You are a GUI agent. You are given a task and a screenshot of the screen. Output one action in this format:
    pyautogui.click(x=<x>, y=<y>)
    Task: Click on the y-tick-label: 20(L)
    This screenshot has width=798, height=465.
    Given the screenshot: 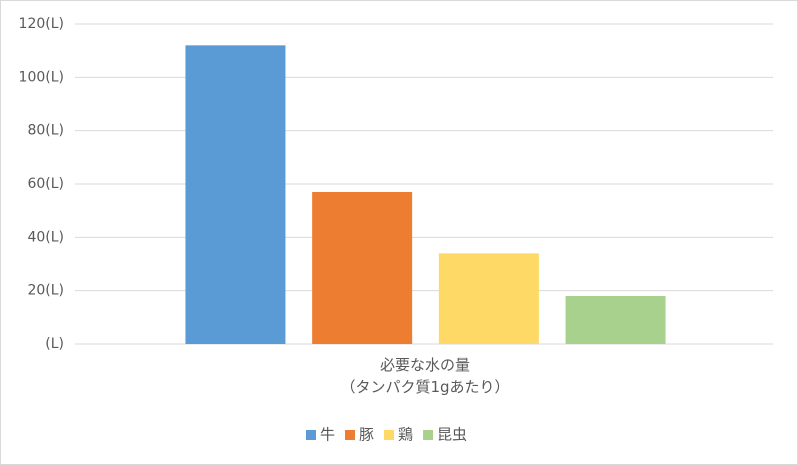 What is the action you would take?
    pyautogui.click(x=45, y=291)
    